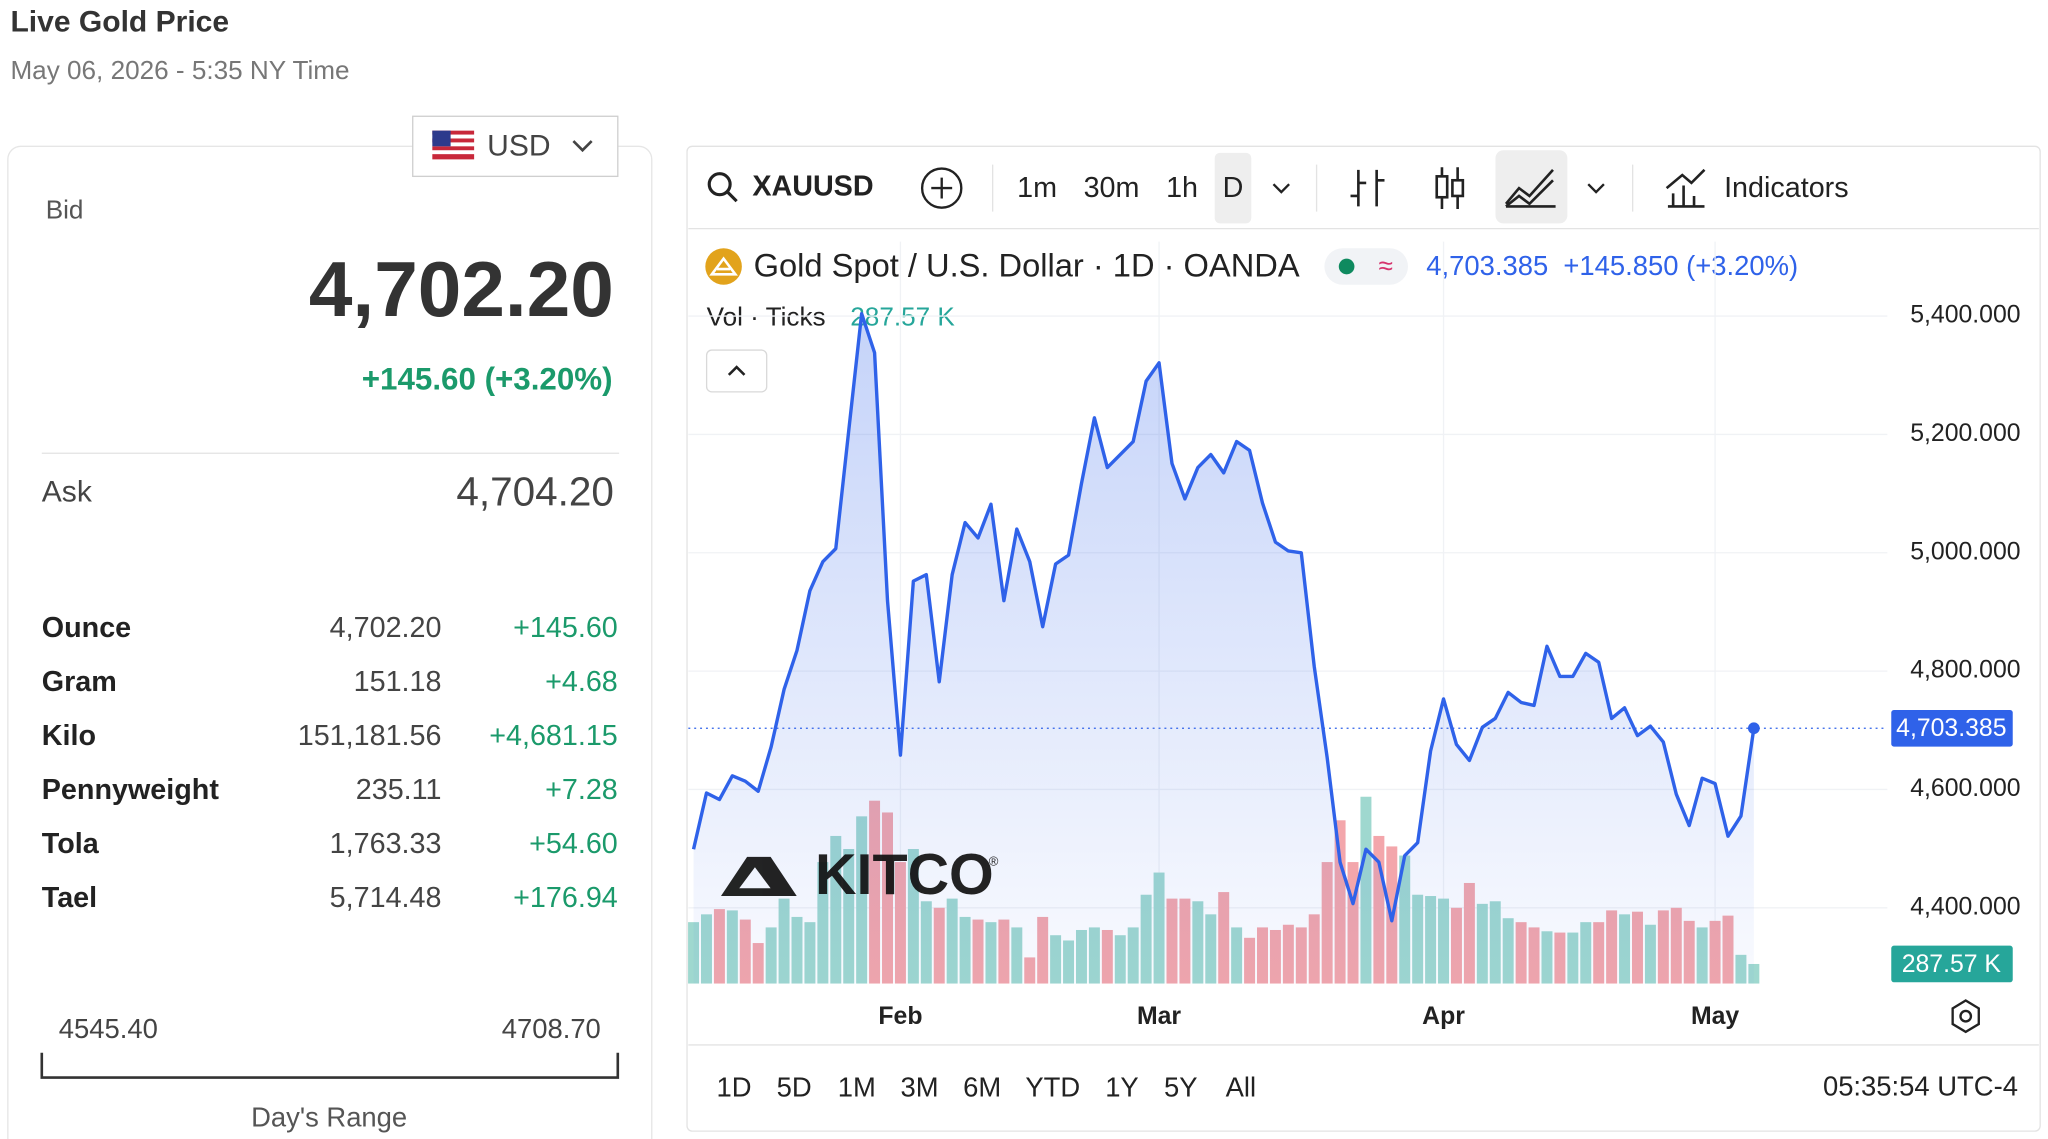 This screenshot has height=1139, width=2048. Describe the element at coordinates (67, 492) in the screenshot. I see `ask-label: Ask` at that location.